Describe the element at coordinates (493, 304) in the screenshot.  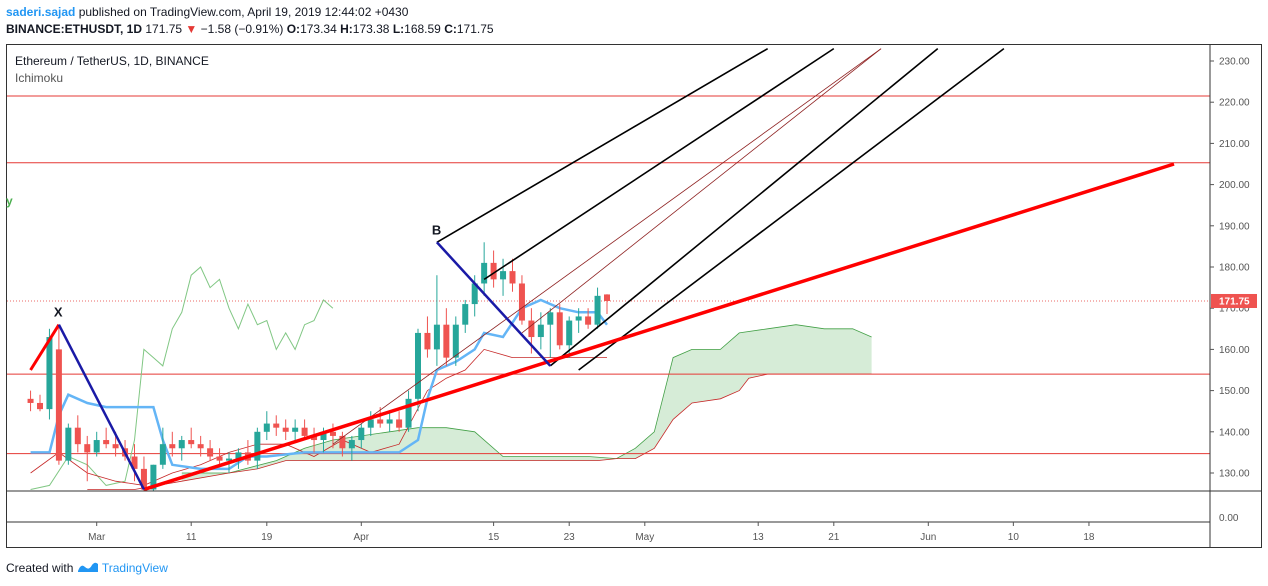
I see `ab-leg-line` at that location.